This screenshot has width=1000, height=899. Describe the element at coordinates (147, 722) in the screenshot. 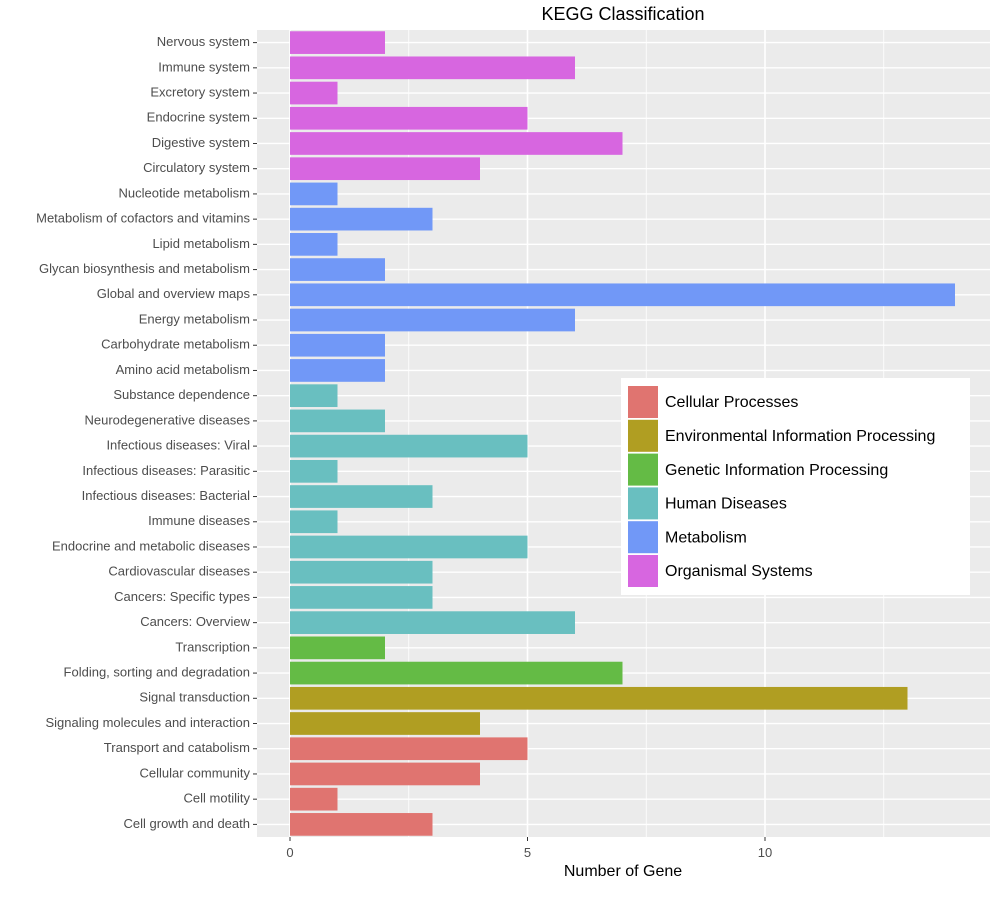

I see `y-tick-label: Signaling molecules and interaction` at that location.